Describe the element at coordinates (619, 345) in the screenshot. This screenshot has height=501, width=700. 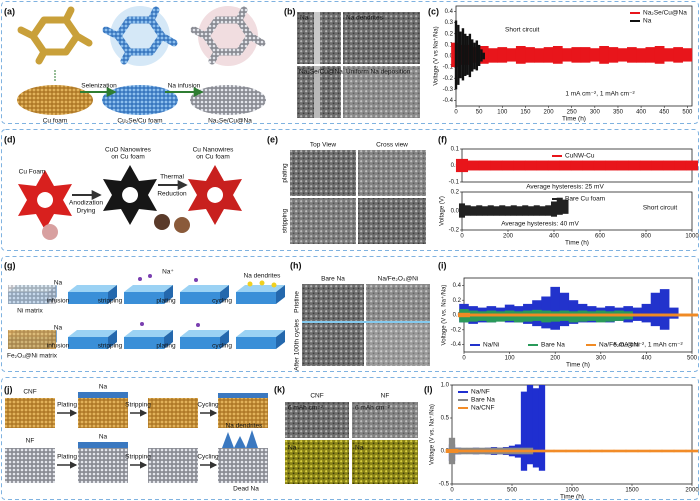
I see `legend-label: Na/Fe₂O₃@Ni` at that location.